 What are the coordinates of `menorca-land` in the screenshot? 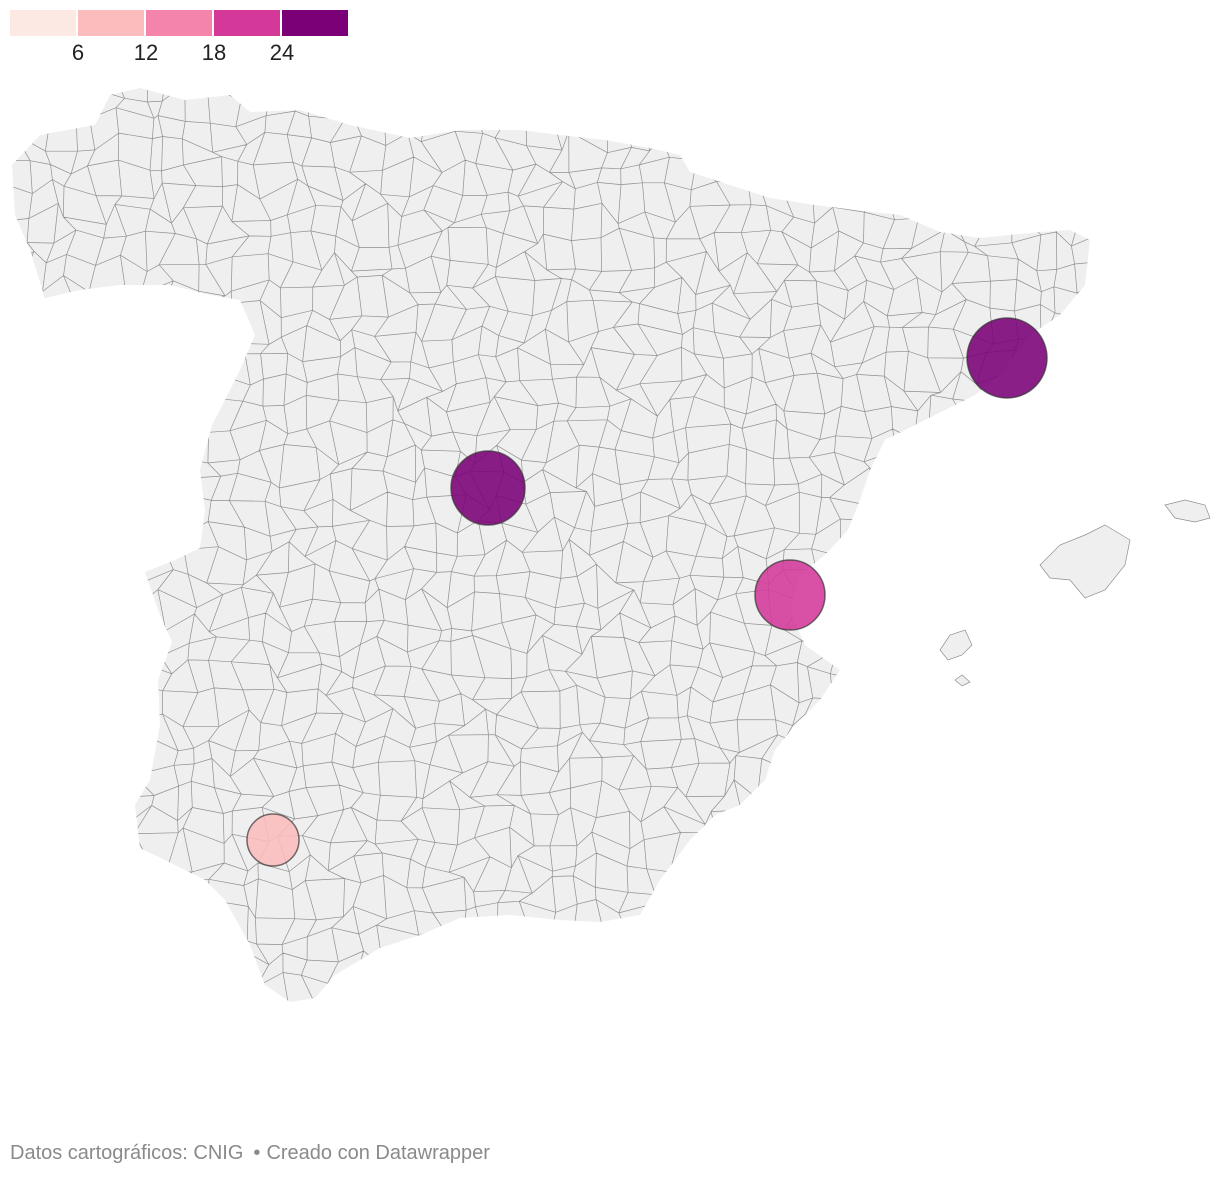 It's located at (1187, 511).